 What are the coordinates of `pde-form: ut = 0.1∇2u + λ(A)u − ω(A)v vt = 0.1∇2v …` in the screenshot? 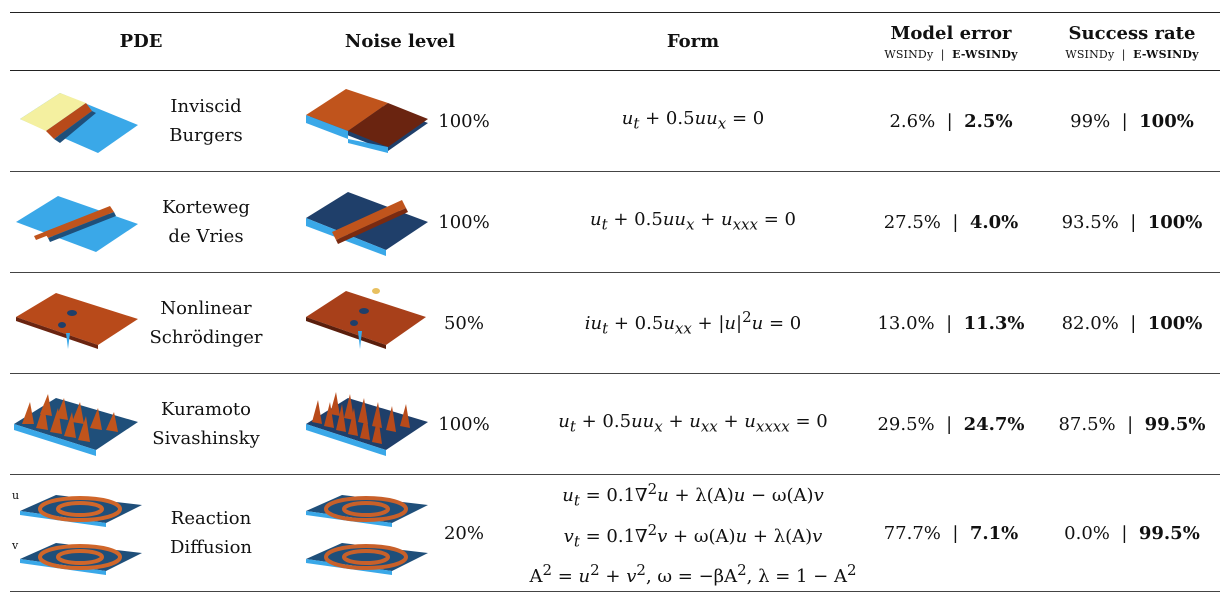 It's located at (693, 534).